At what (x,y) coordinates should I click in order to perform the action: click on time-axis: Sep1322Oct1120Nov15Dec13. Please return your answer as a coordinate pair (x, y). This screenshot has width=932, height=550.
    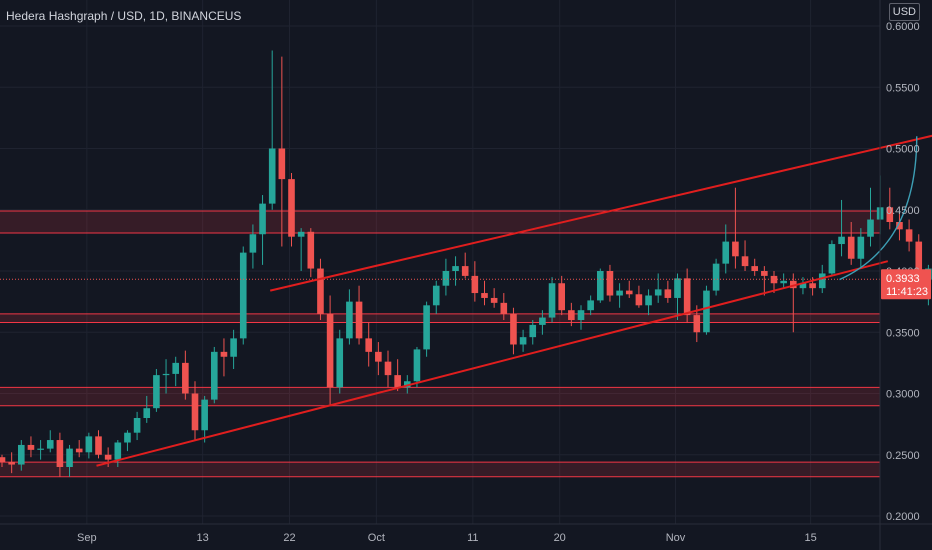
    Looking at the image, I should click on (466, 533).